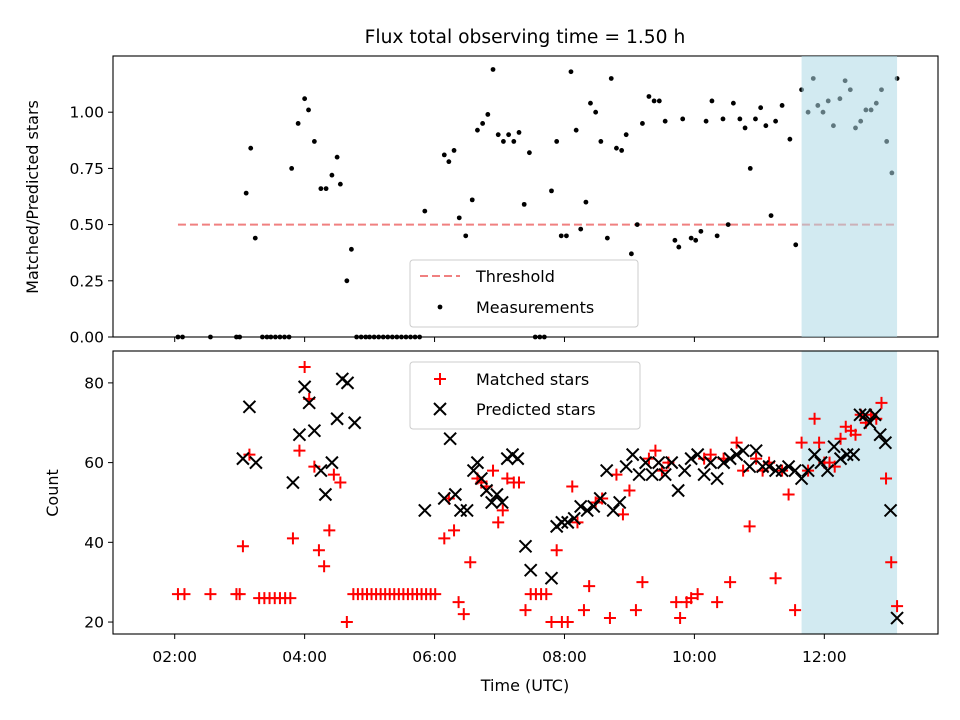 Image resolution: width=960 pixels, height=720 pixels. What do you see at coordinates (86, 225) in the screenshot?
I see `y-tick-label: 0.50` at bounding box center [86, 225].